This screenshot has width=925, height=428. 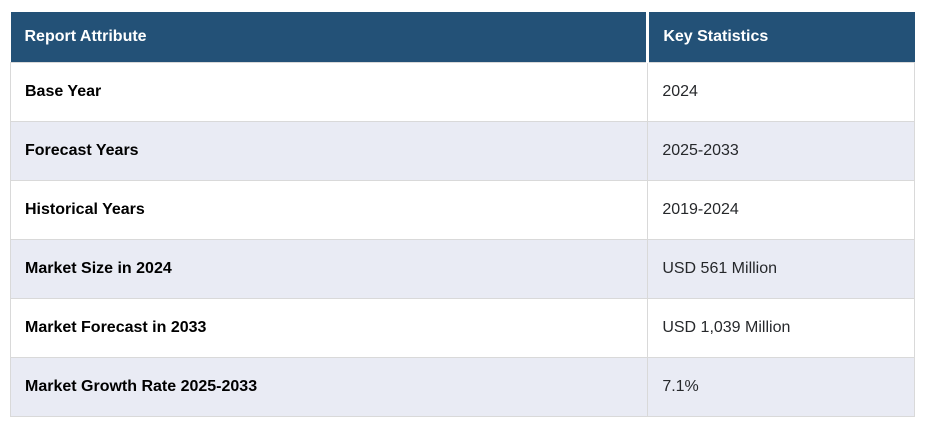 I want to click on attribute-cell: Market Growth Rate 2025-2033, so click(x=329, y=386).